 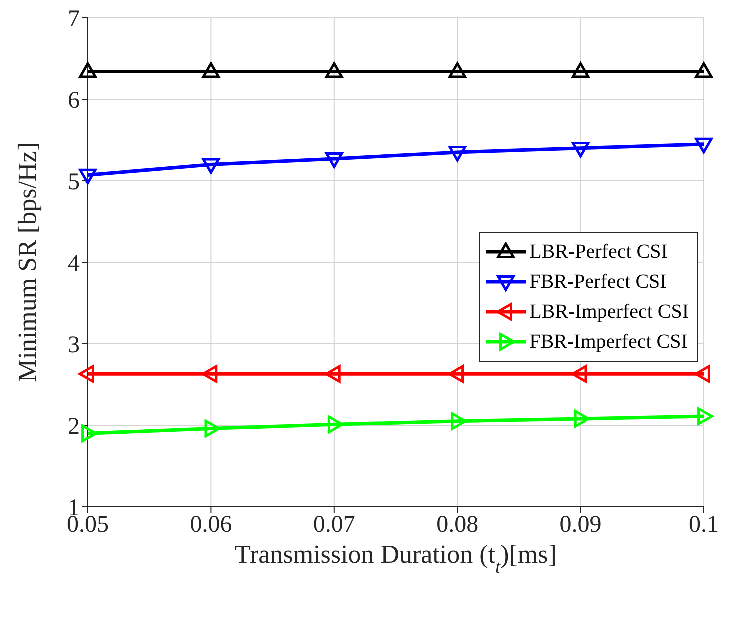 What do you see at coordinates (74, 183) in the screenshot?
I see `y-tick-label: 5` at bounding box center [74, 183].